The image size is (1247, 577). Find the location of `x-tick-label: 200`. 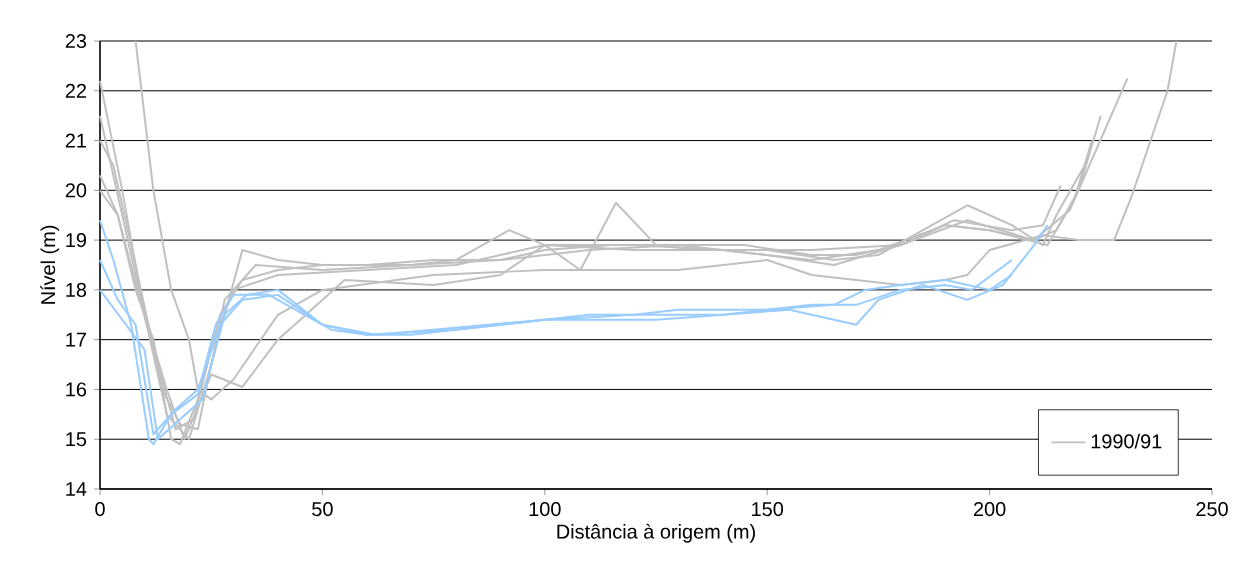

x-tick-label: 200 is located at coordinates (989, 509).